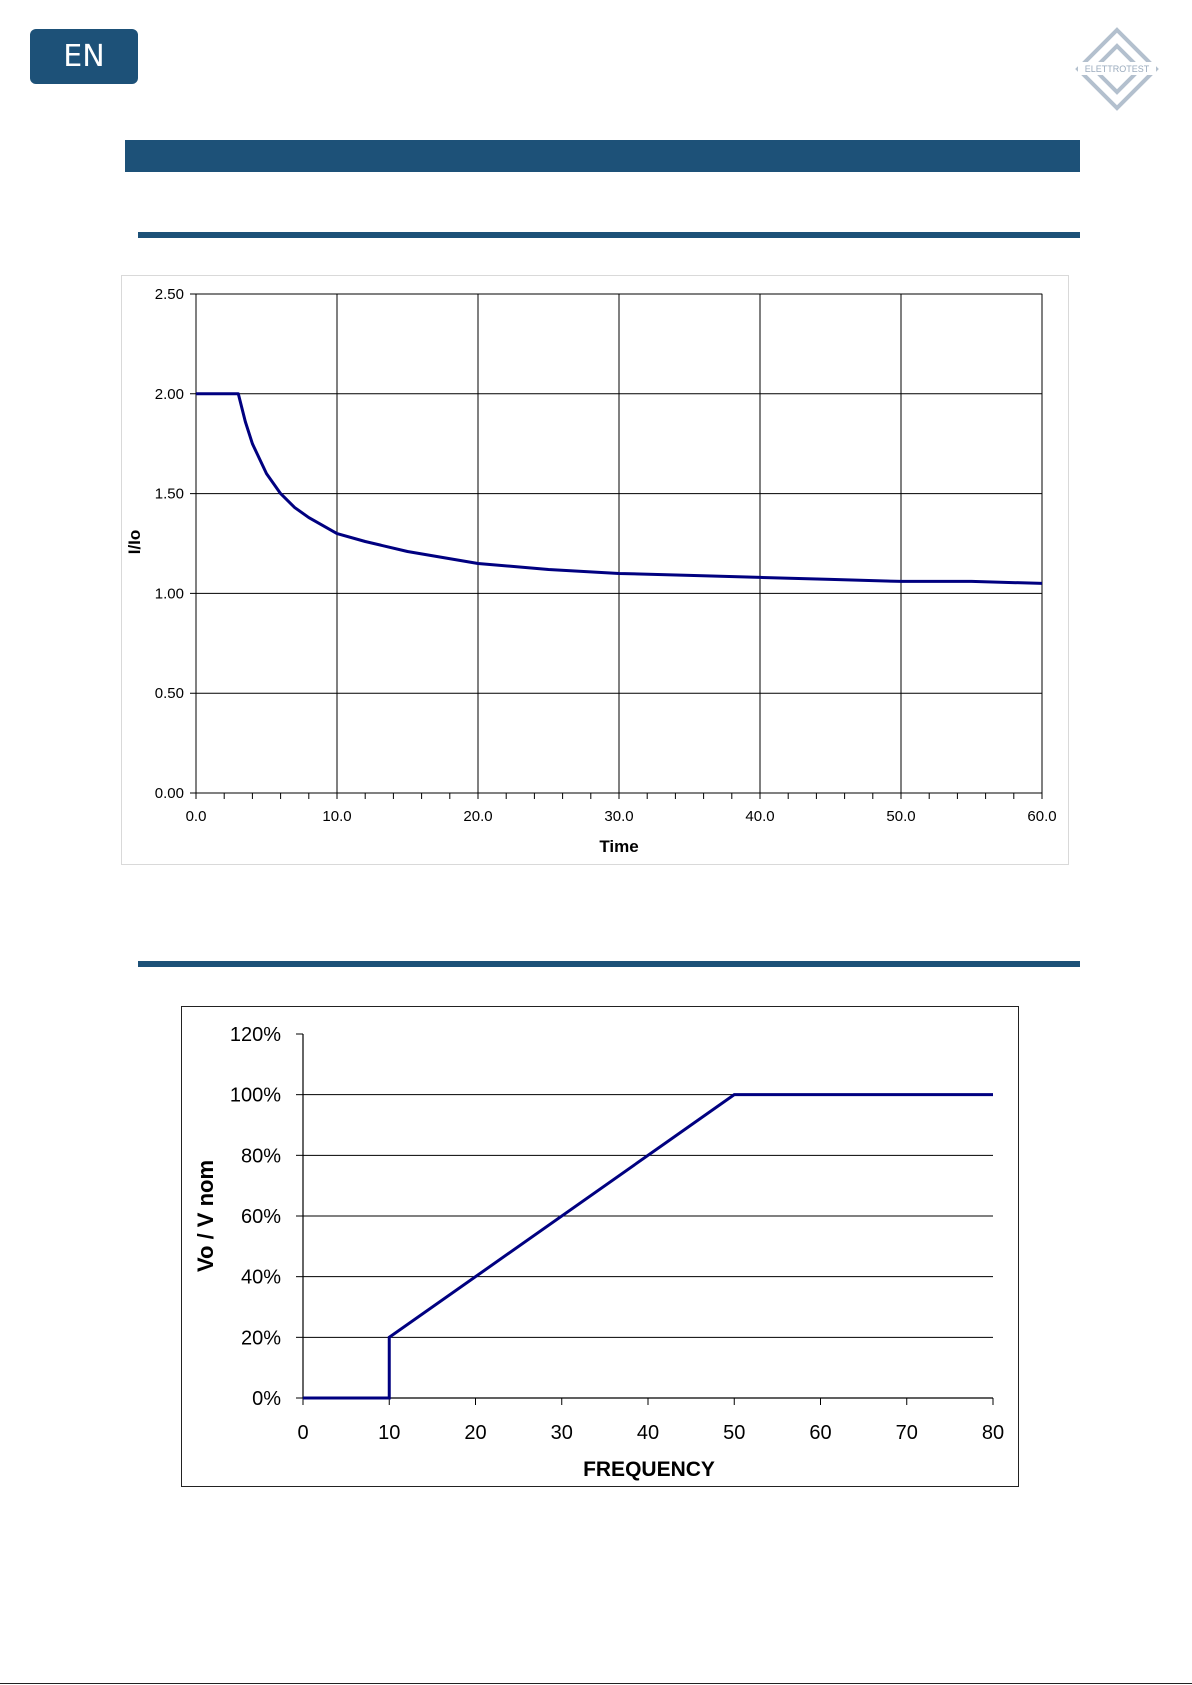 Image resolution: width=1192 pixels, height=1685 pixels. I want to click on chart2-y-tick-label: 20%, so click(261, 1338).